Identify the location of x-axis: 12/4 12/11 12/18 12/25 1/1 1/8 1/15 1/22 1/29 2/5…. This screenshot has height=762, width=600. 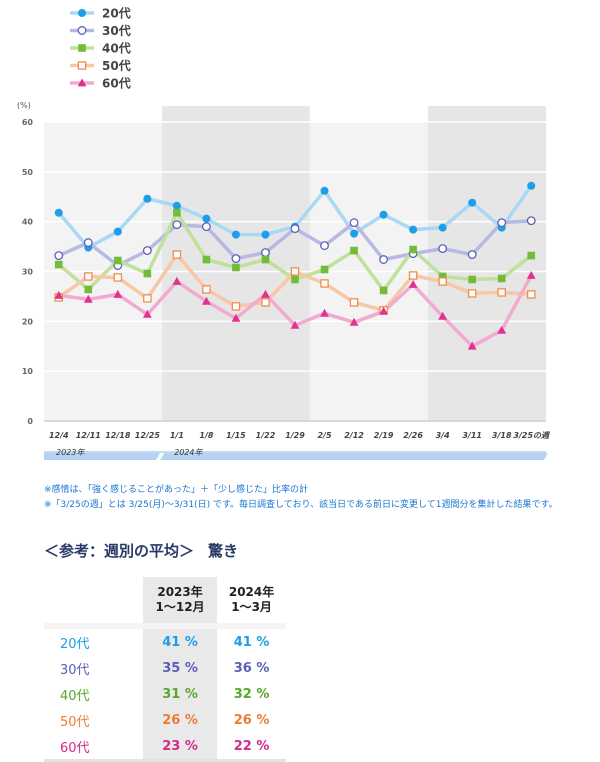
(299, 435).